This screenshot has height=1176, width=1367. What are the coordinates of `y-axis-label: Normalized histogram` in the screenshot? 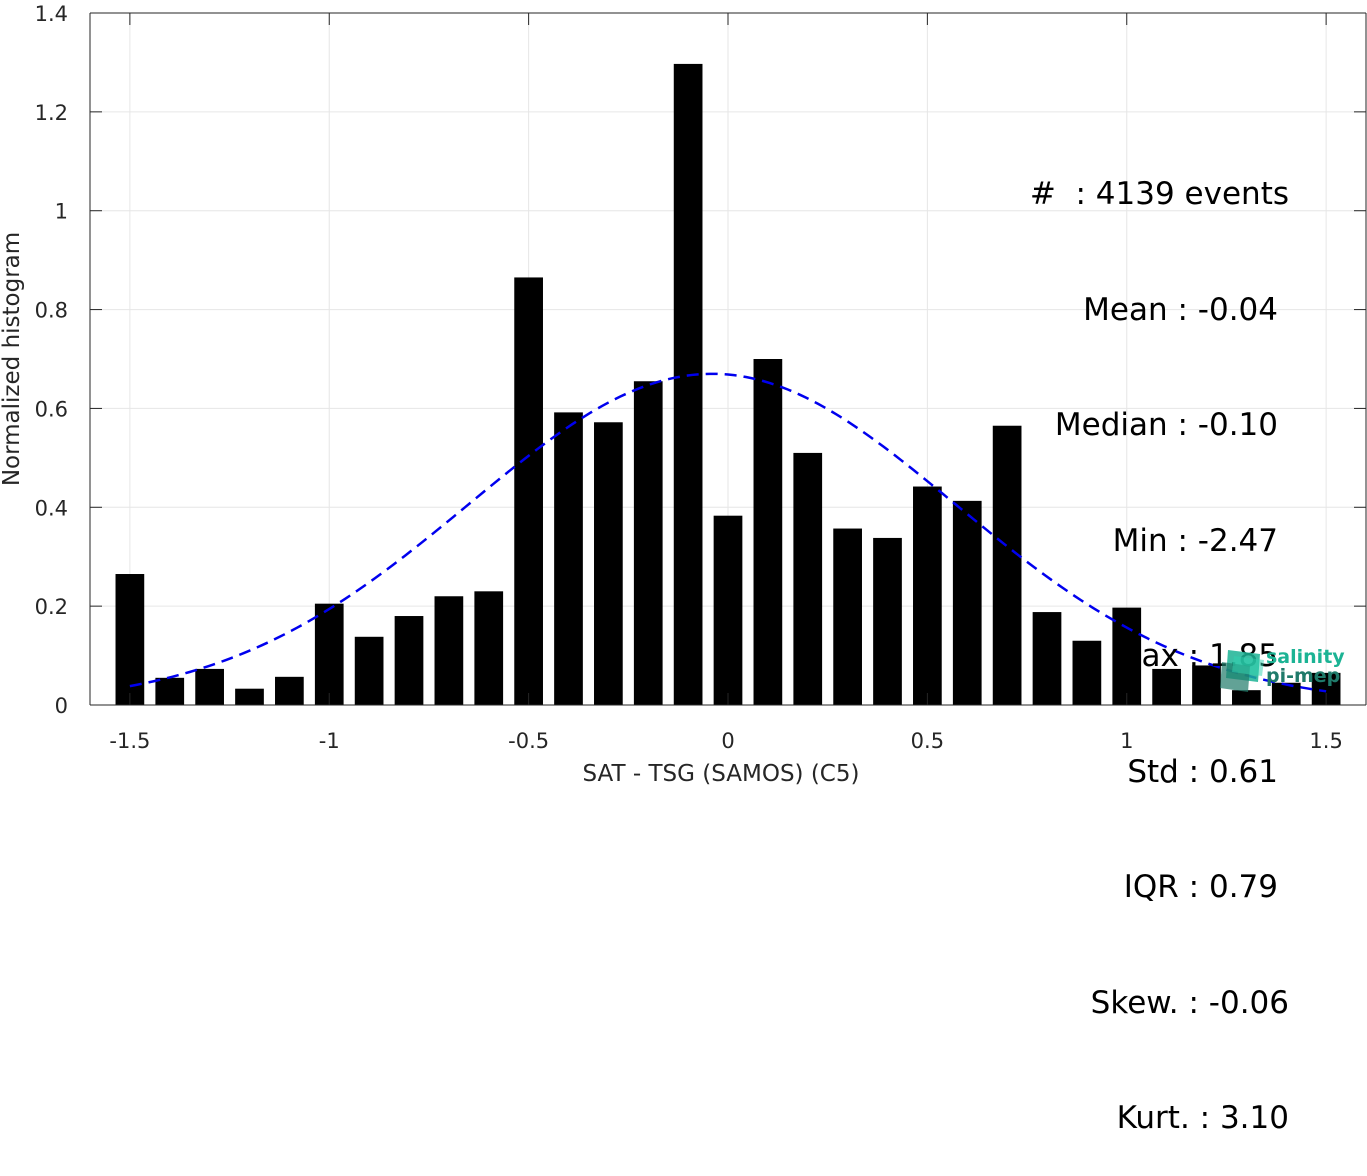 It's located at (12, 359).